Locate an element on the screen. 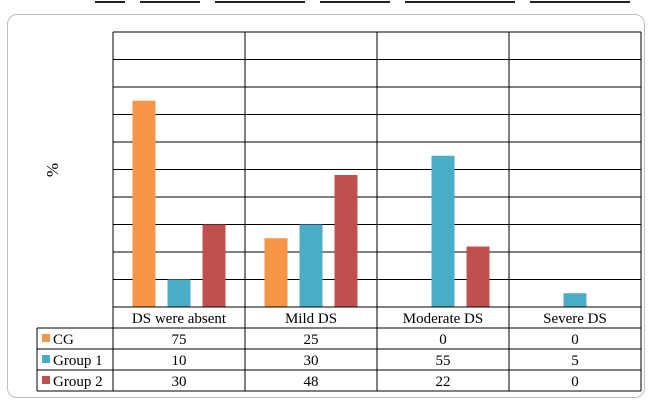 This screenshot has width=655, height=406. top-text-strip is located at coordinates (327, 6).